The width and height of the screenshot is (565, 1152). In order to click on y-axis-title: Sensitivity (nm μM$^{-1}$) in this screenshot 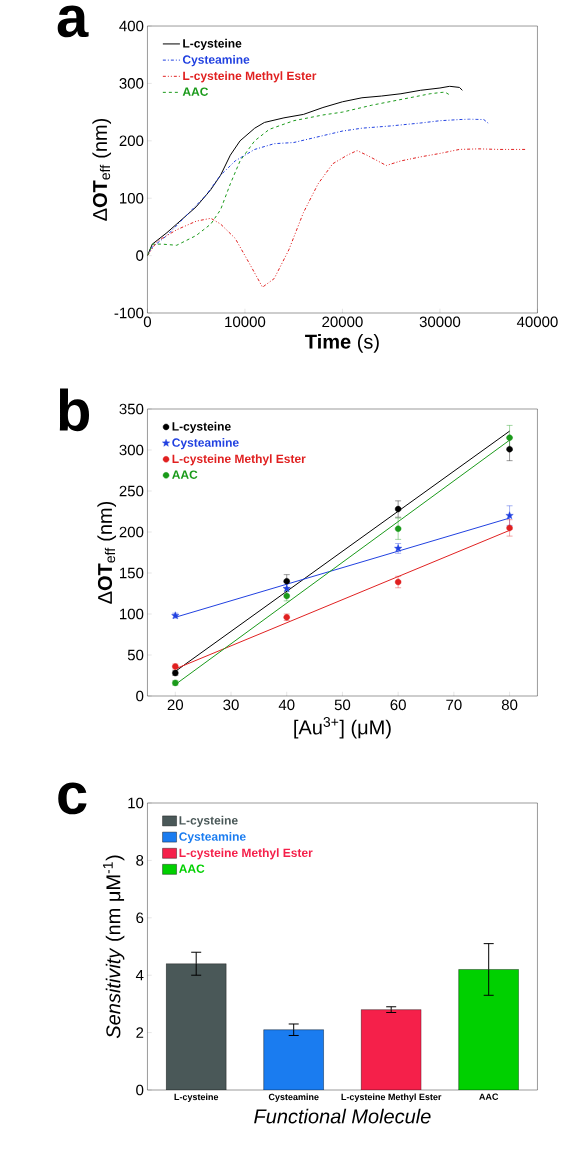, I will do `click(113, 947)`.